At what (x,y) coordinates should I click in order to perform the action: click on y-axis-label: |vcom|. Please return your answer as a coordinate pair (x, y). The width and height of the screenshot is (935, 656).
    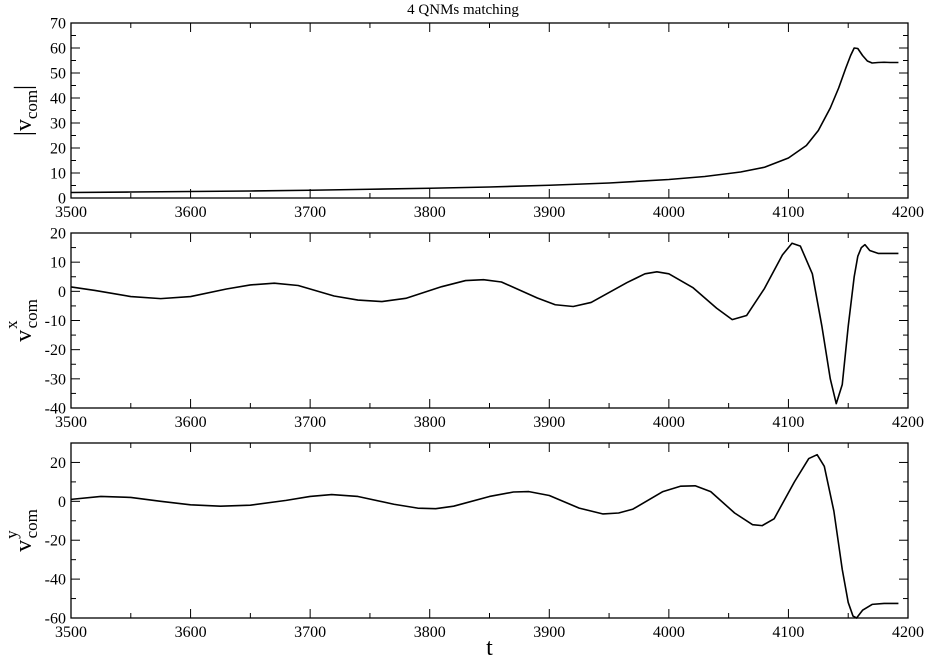
    Looking at the image, I should click on (26, 110).